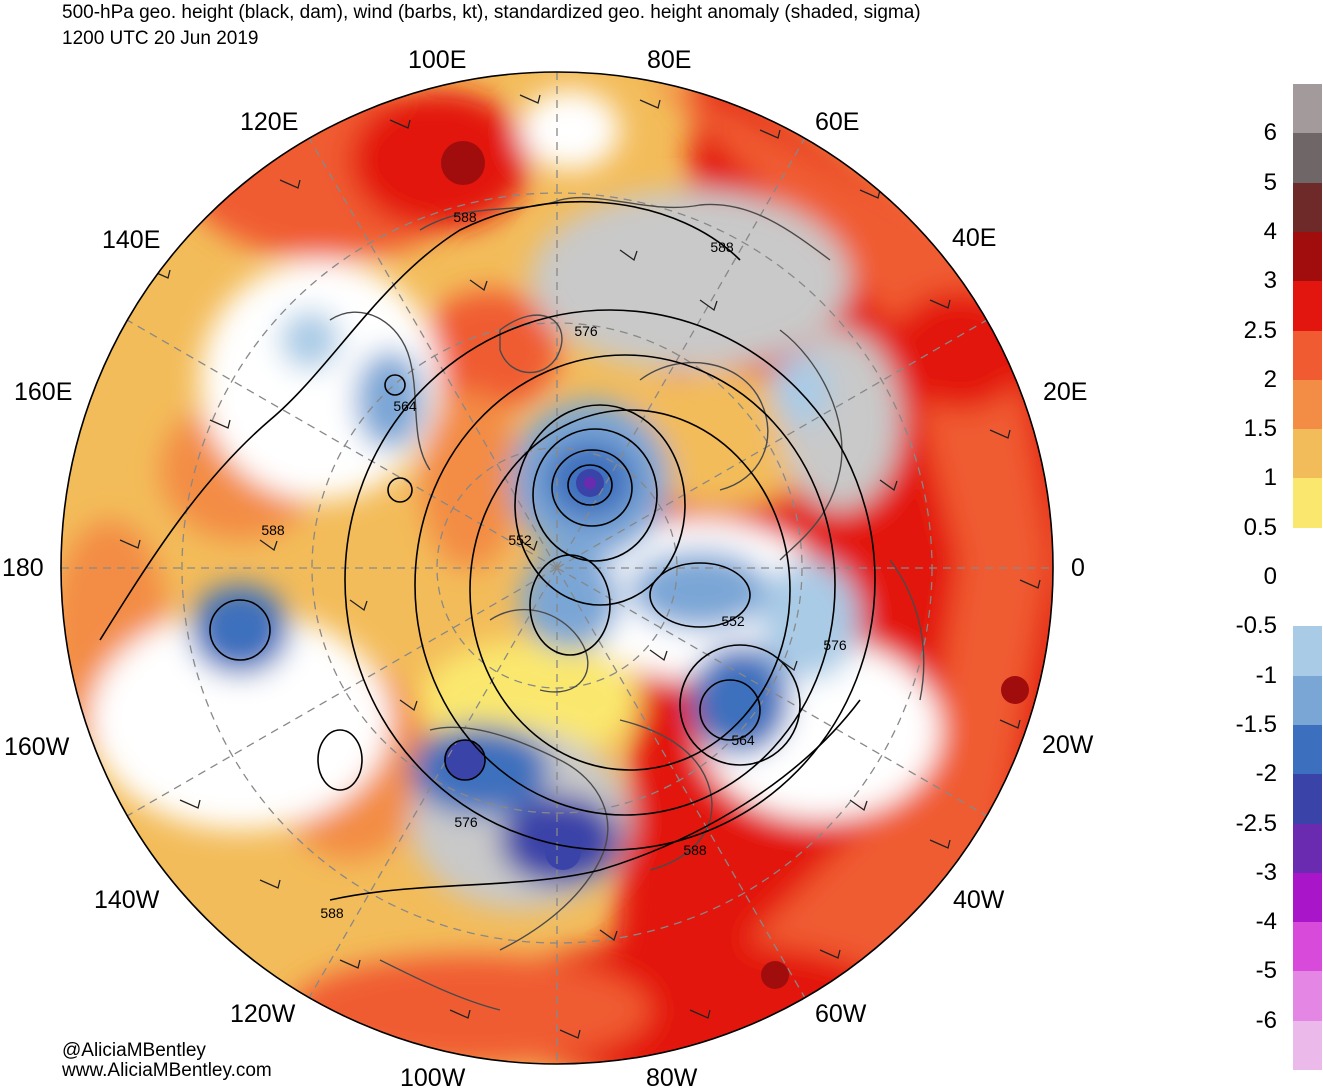 This screenshot has height=1092, width=1323. What do you see at coordinates (1256, 724) in the screenshot?
I see `colorbar-label: -1.5` at bounding box center [1256, 724].